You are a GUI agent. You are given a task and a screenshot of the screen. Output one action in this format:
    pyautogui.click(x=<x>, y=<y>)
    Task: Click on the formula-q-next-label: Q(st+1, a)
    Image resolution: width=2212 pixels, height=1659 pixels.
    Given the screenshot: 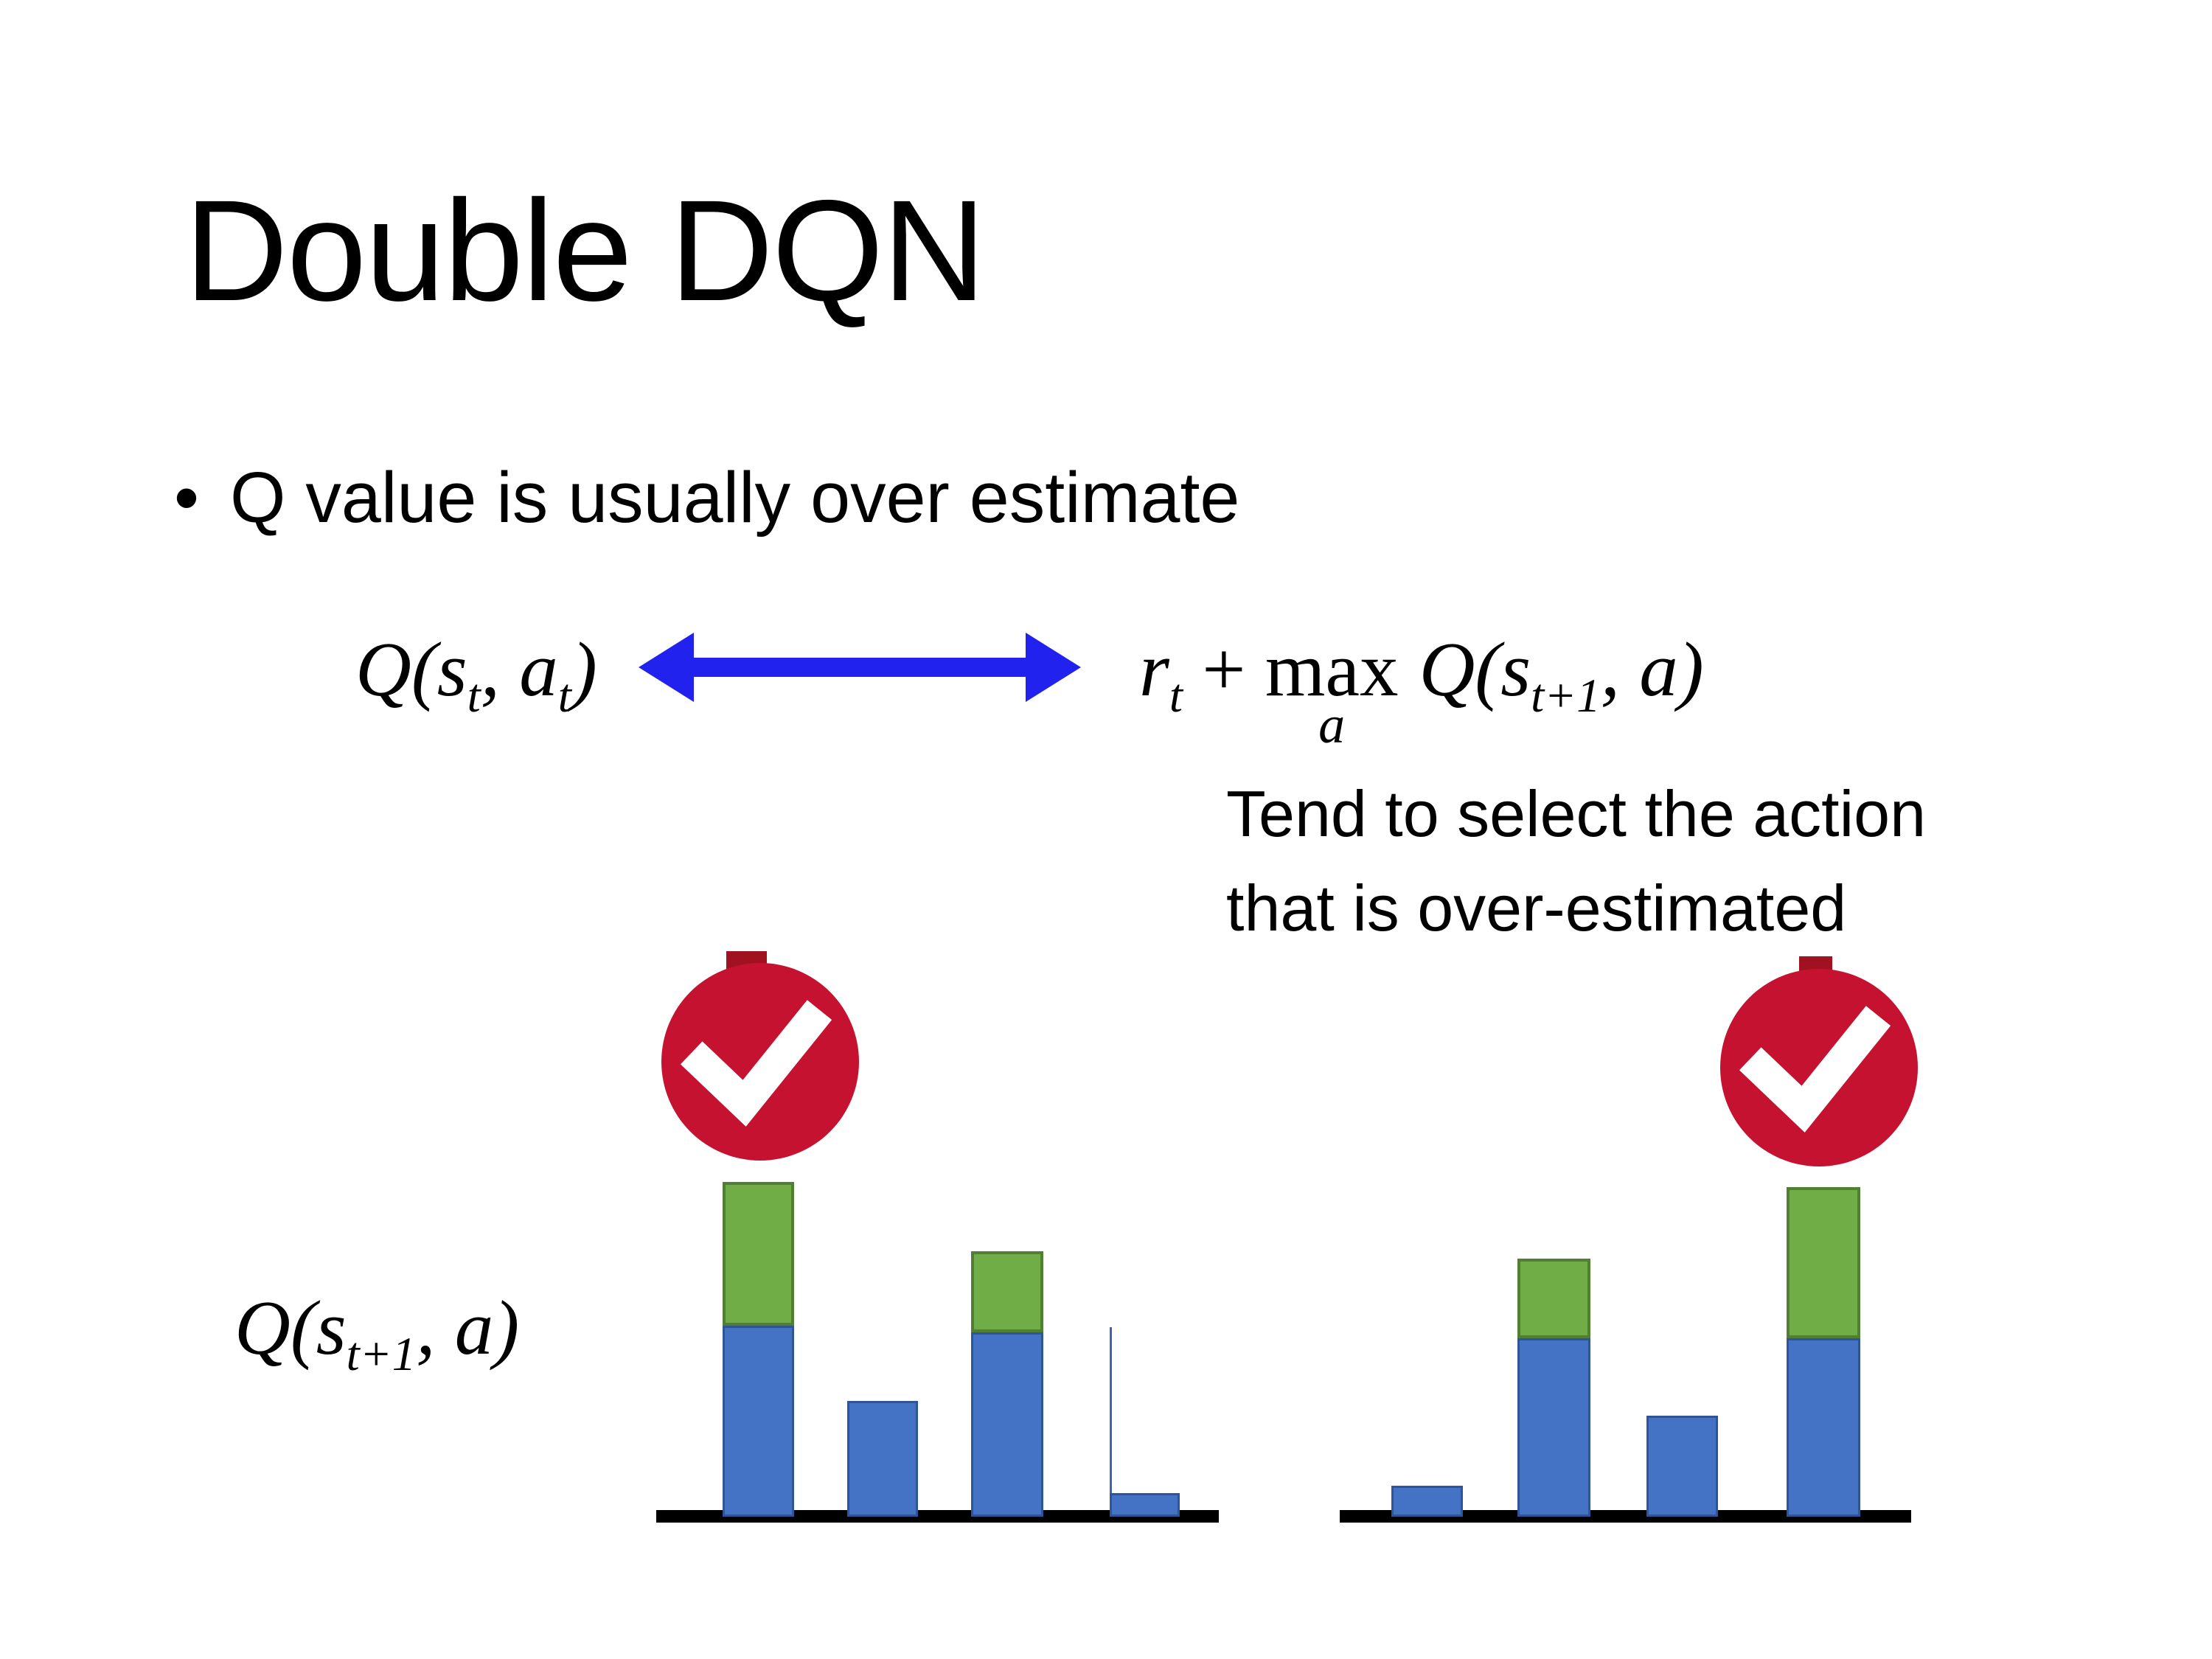 What is the action you would take?
    pyautogui.click(x=377, y=1330)
    